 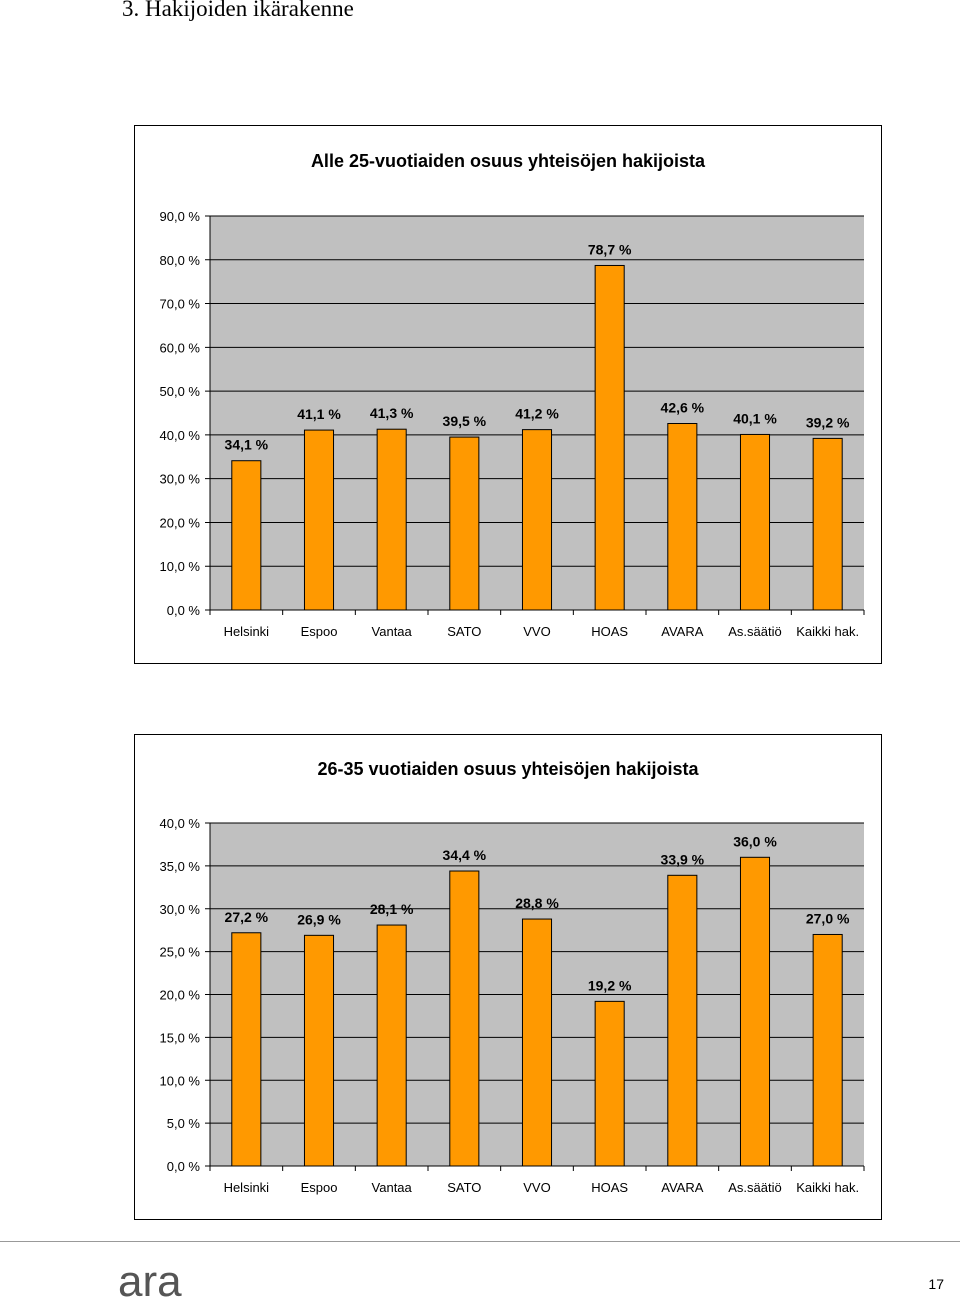 I want to click on chart-26-35-data-label: 27,2 %, so click(x=247, y=917).